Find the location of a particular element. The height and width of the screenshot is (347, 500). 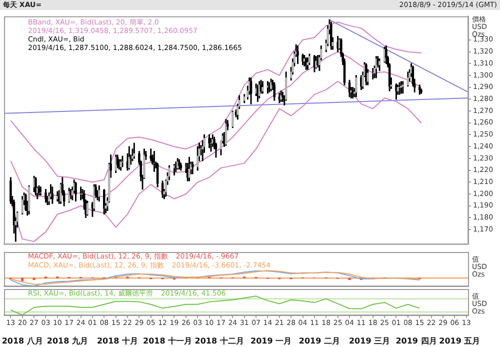

x2-tick-label: 2019 二月 is located at coordinates (319, 341).